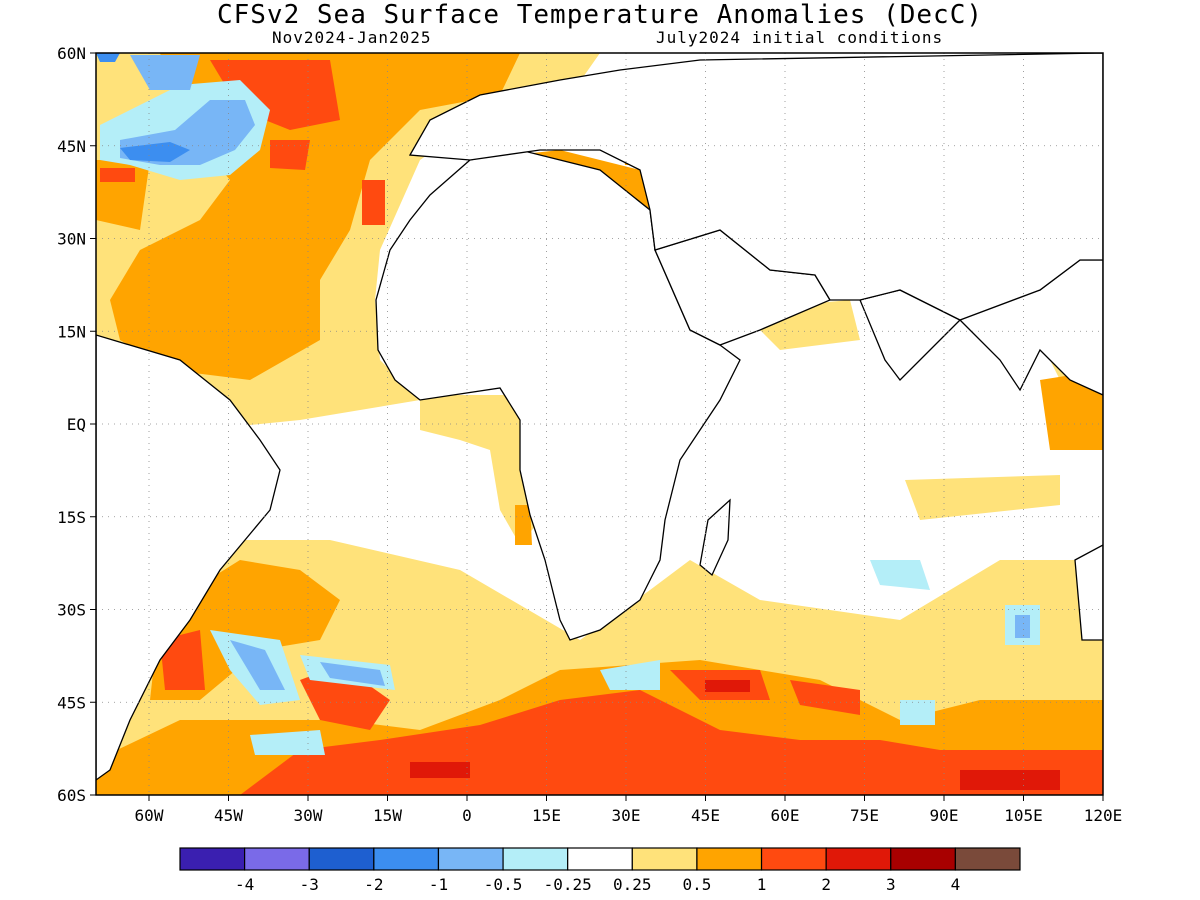 The width and height of the screenshot is (1200, 900). Describe the element at coordinates (308, 815) in the screenshot. I see `x-tick-label: 30W` at that location.